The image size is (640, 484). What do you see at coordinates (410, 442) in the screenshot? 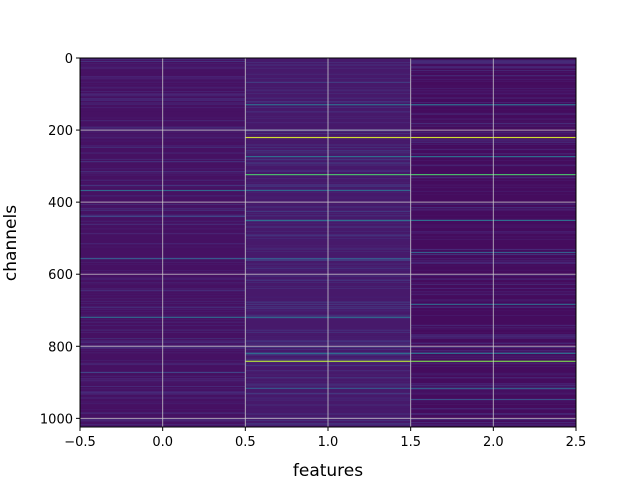
I see `x-tick-label: 1.5` at bounding box center [410, 442].